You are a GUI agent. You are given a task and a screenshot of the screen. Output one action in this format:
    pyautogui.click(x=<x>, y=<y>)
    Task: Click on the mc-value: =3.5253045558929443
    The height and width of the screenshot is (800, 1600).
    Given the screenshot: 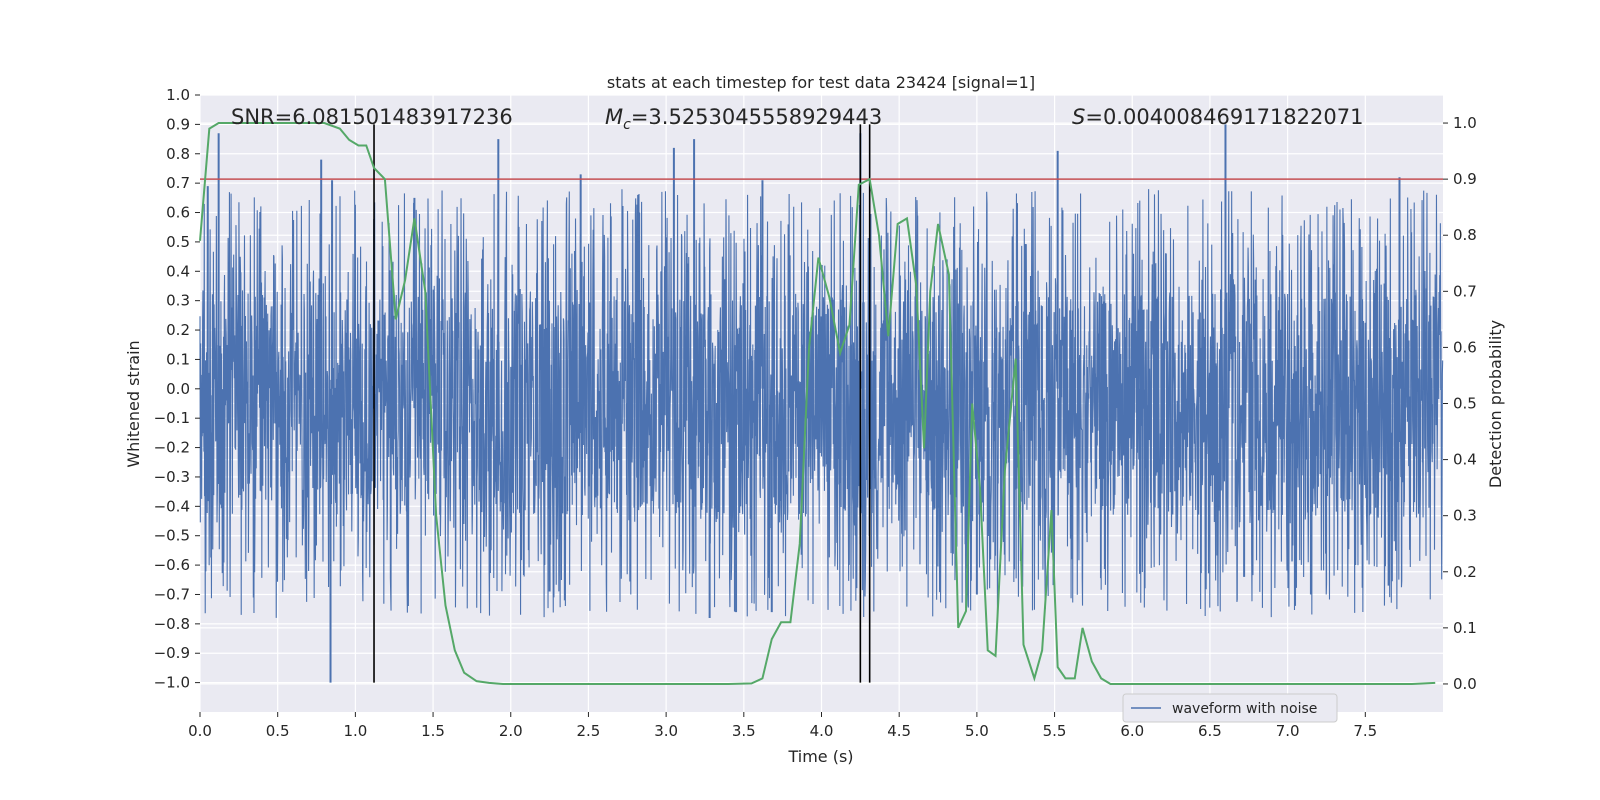 What is the action you would take?
    pyautogui.click(x=756, y=117)
    